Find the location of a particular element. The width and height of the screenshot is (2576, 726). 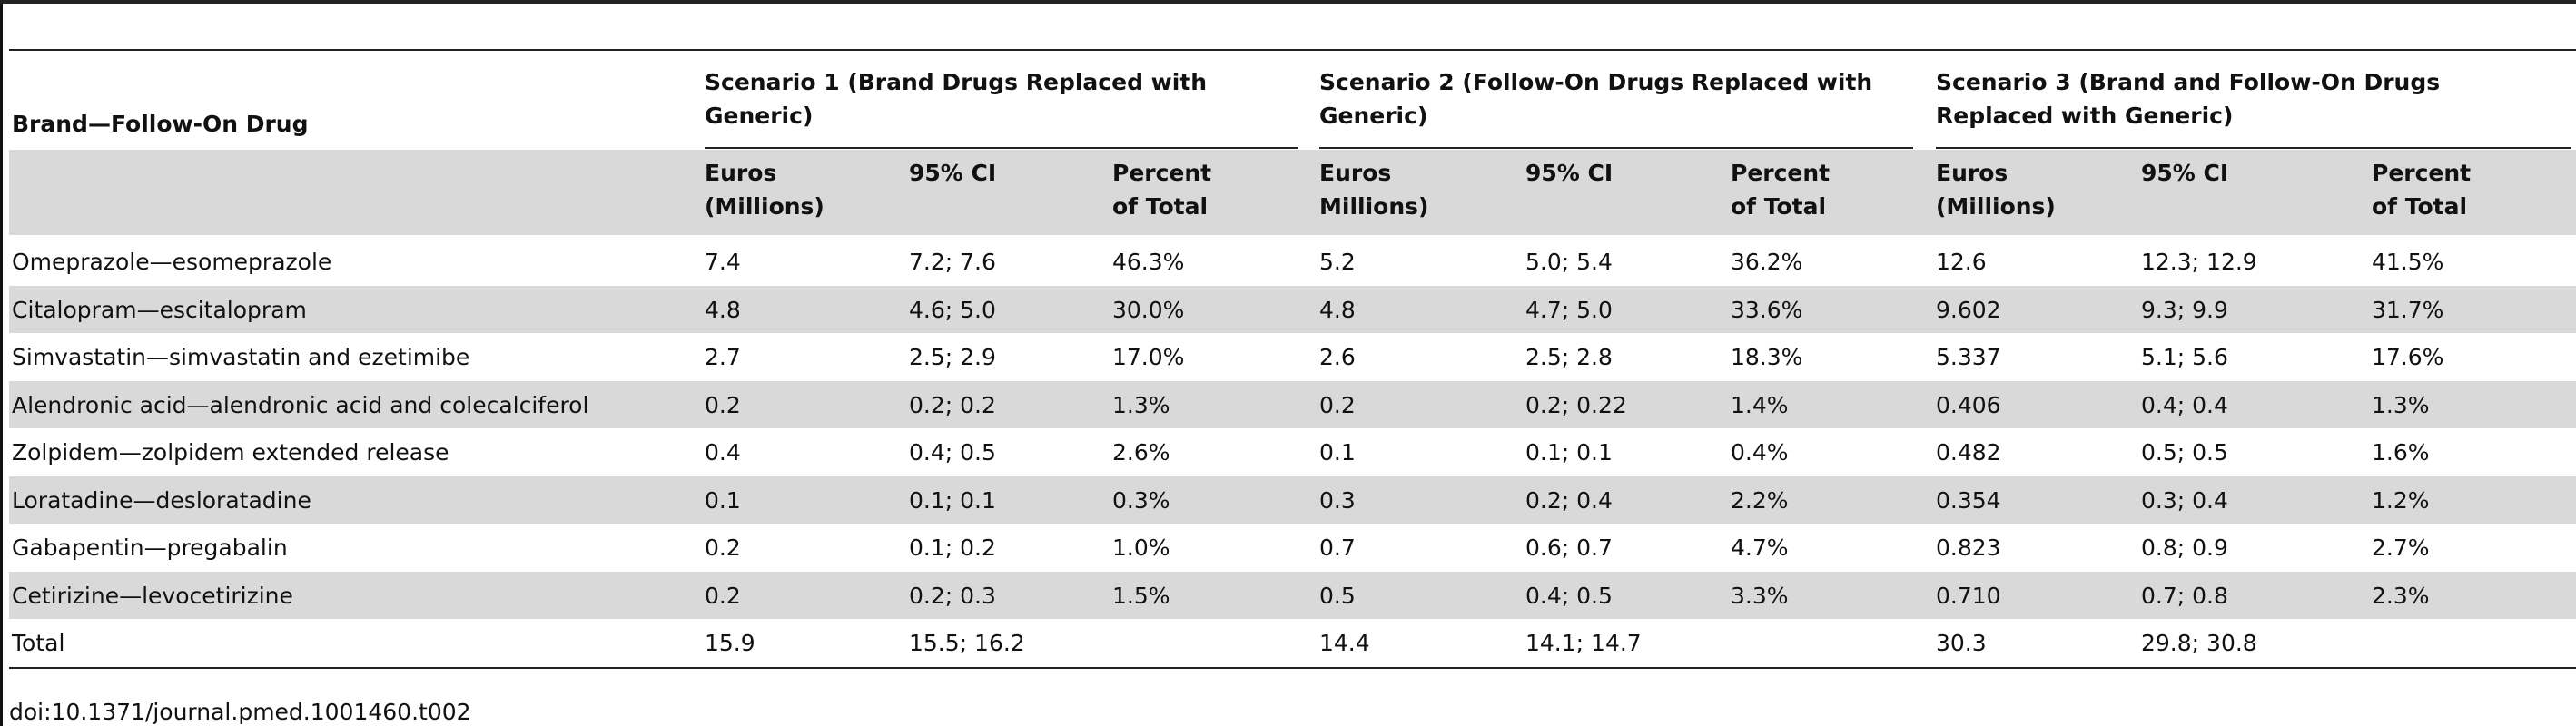

cell-value: 46.3% is located at coordinates (1148, 262).